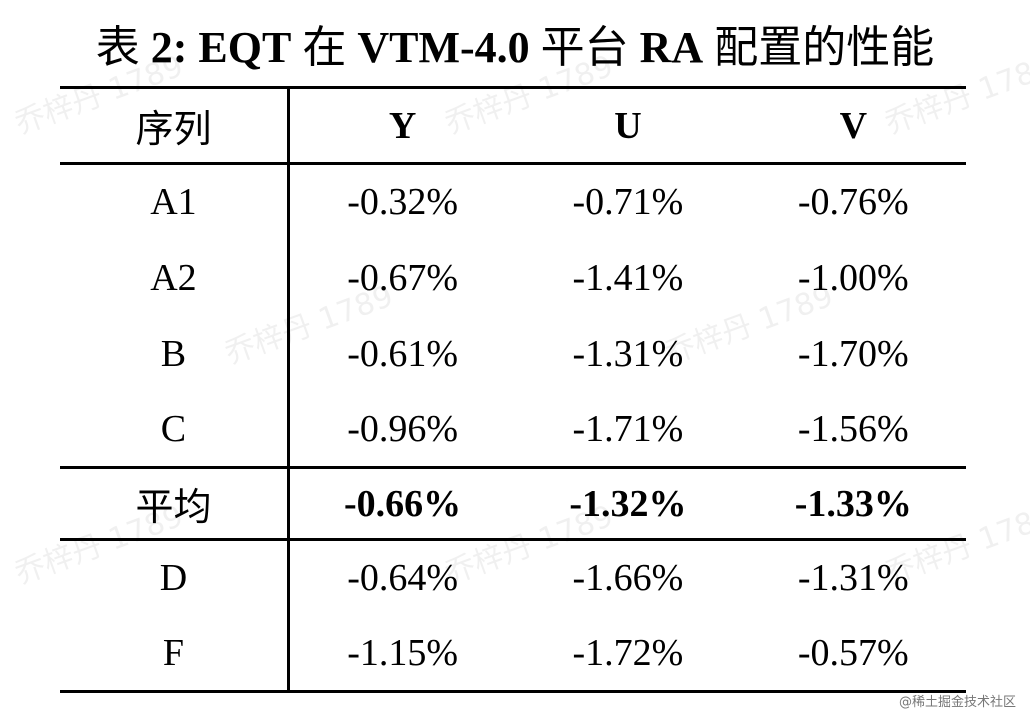 This screenshot has height=720, width=1030. I want to click on cell-v: -1.56%, so click(853, 428).